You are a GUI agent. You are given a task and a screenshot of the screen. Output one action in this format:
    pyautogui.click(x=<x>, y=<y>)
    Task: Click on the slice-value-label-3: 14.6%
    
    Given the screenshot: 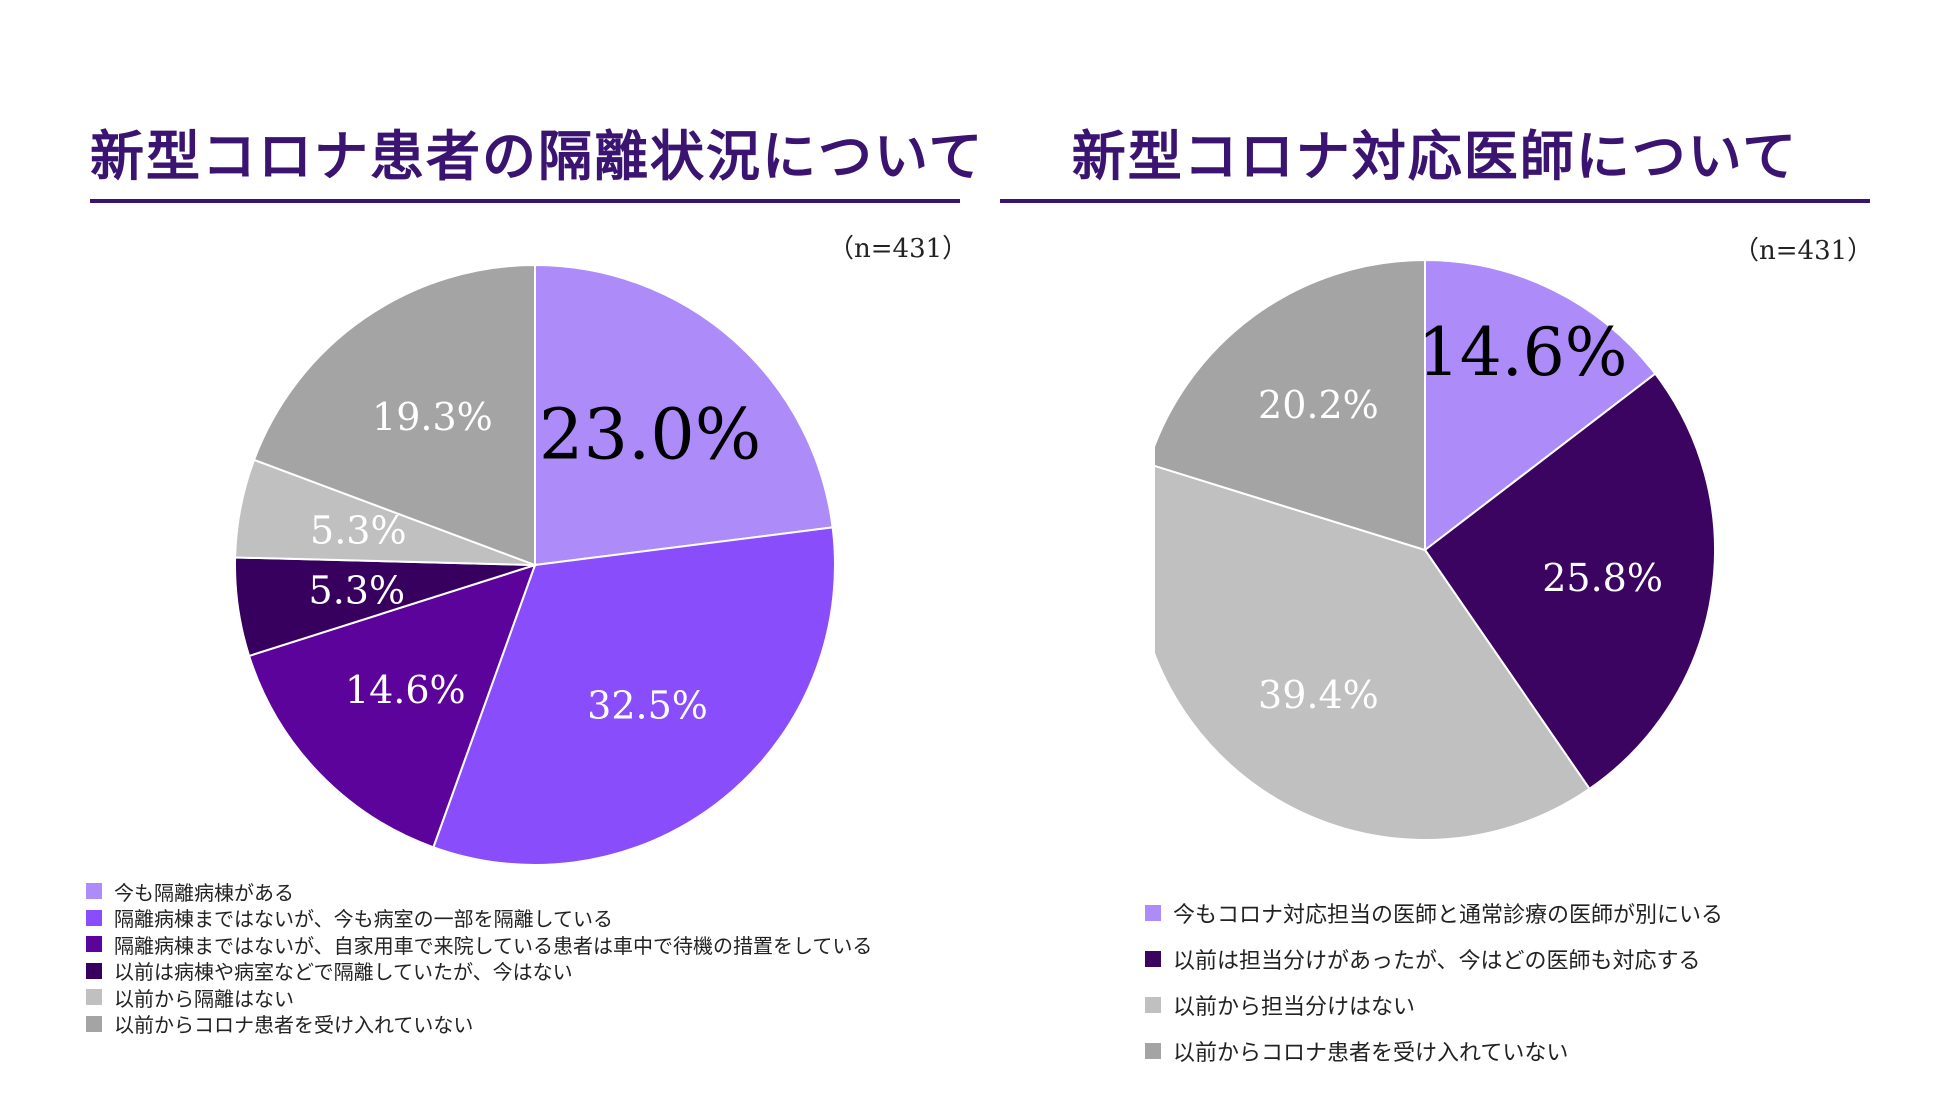 What is the action you would take?
    pyautogui.click(x=405, y=690)
    